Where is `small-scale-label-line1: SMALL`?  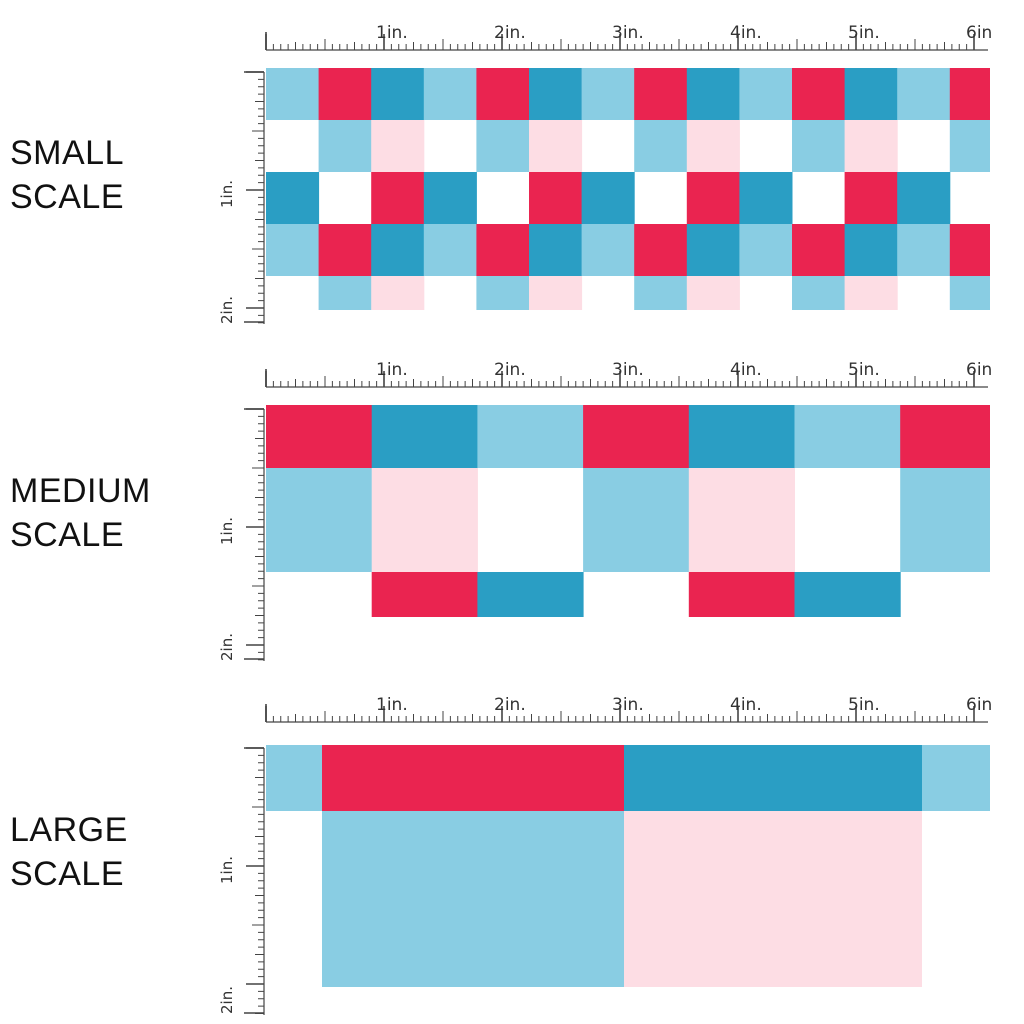 small-scale-label-line1: SMALL is located at coordinates (67, 153).